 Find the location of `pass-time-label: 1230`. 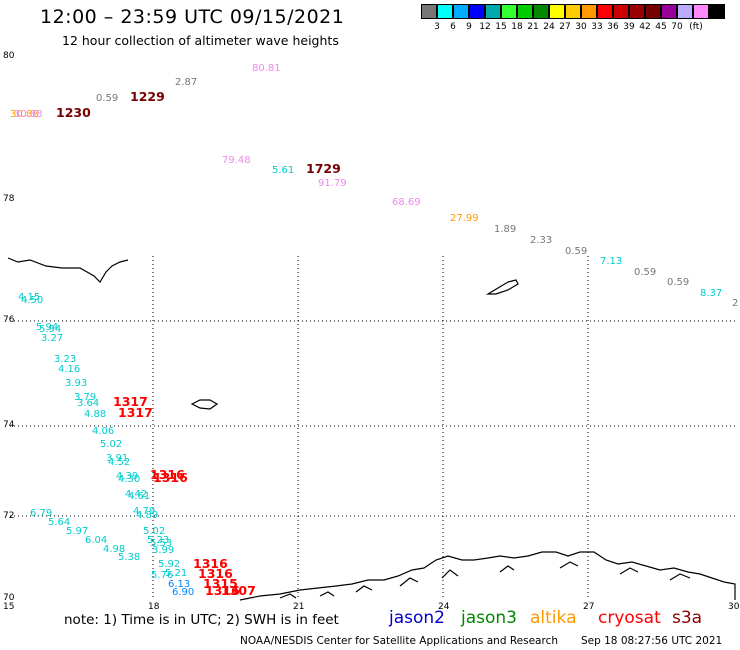

pass-time-label: 1230 is located at coordinates (73, 112).